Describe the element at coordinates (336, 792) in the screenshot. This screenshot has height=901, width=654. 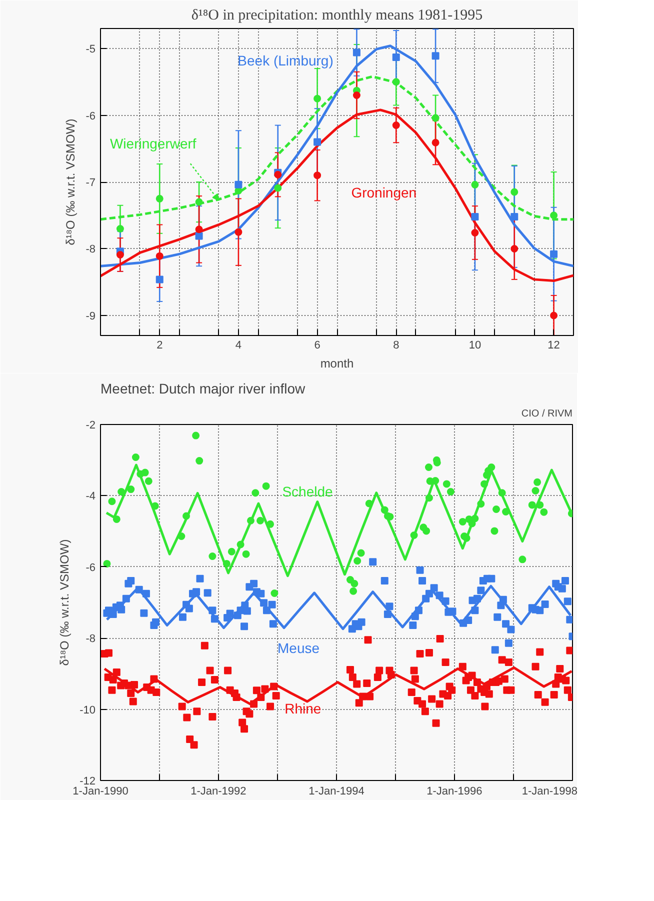
I see `x-tick-label: 1-Jan-1994` at that location.